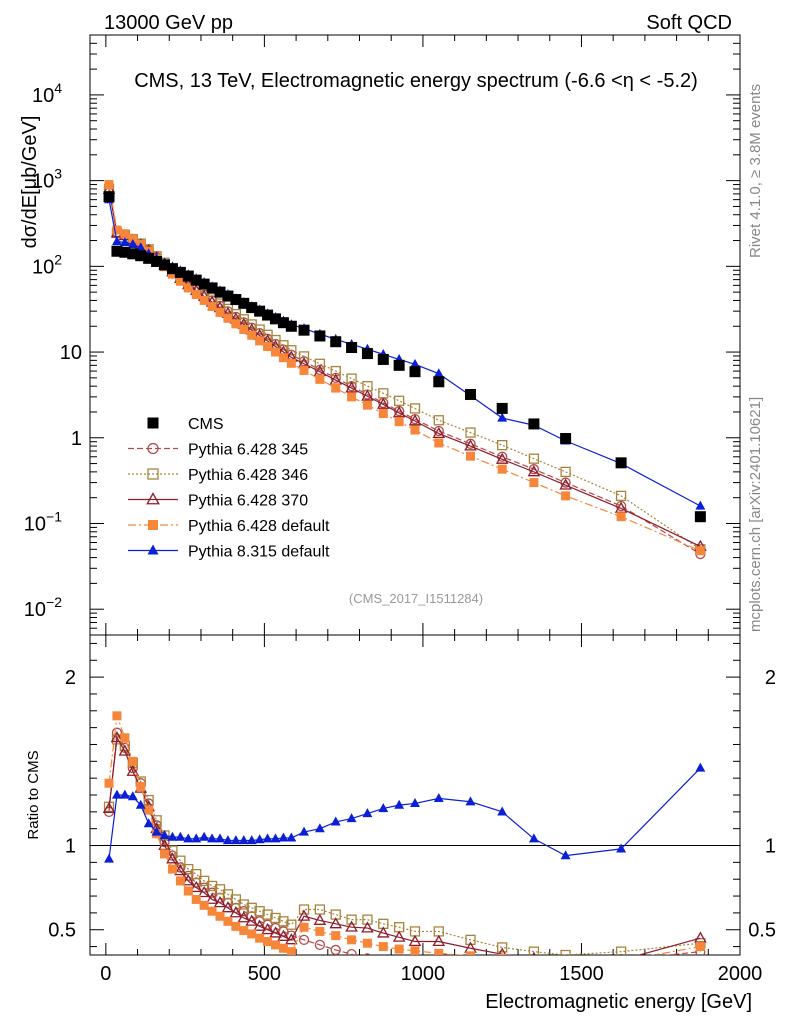  Describe the element at coordinates (423, 974) in the screenshot. I see `x-tick-label: 1000` at that location.